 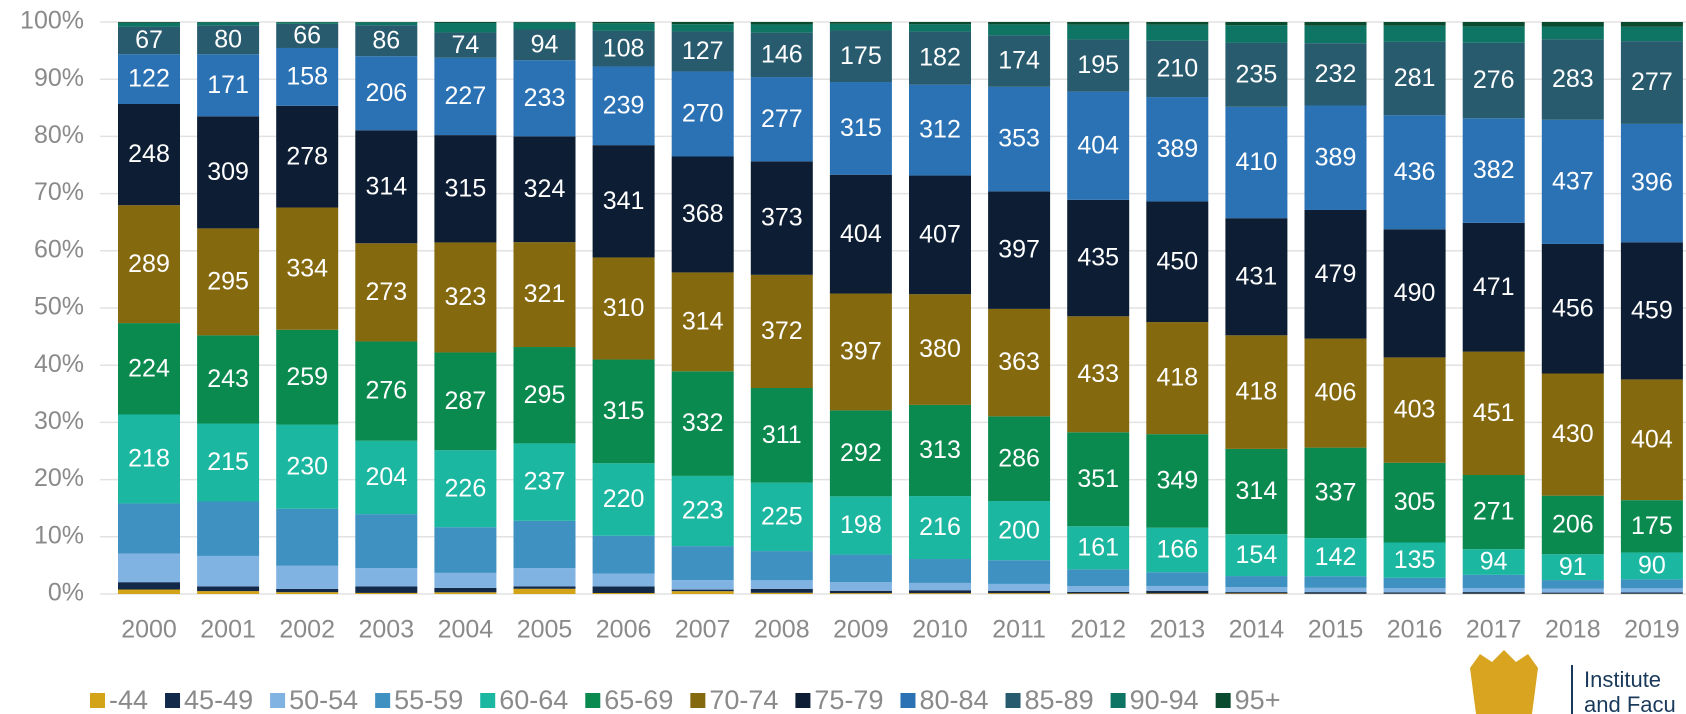 I want to click on data-label: 66, so click(x=307, y=36).